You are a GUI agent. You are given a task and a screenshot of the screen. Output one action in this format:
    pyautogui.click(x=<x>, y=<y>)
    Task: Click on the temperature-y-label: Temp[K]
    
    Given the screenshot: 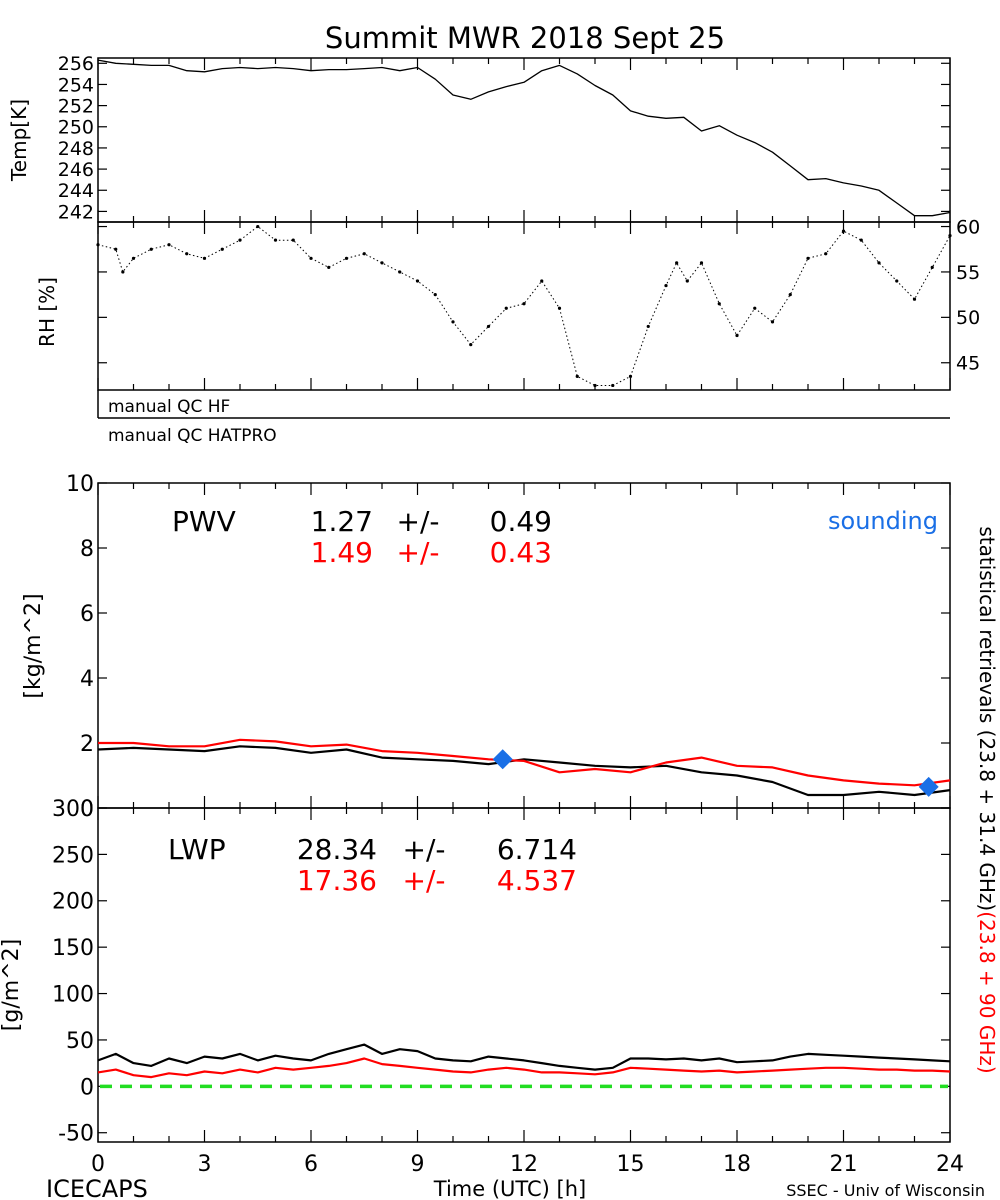 What is the action you would take?
    pyautogui.click(x=19, y=140)
    